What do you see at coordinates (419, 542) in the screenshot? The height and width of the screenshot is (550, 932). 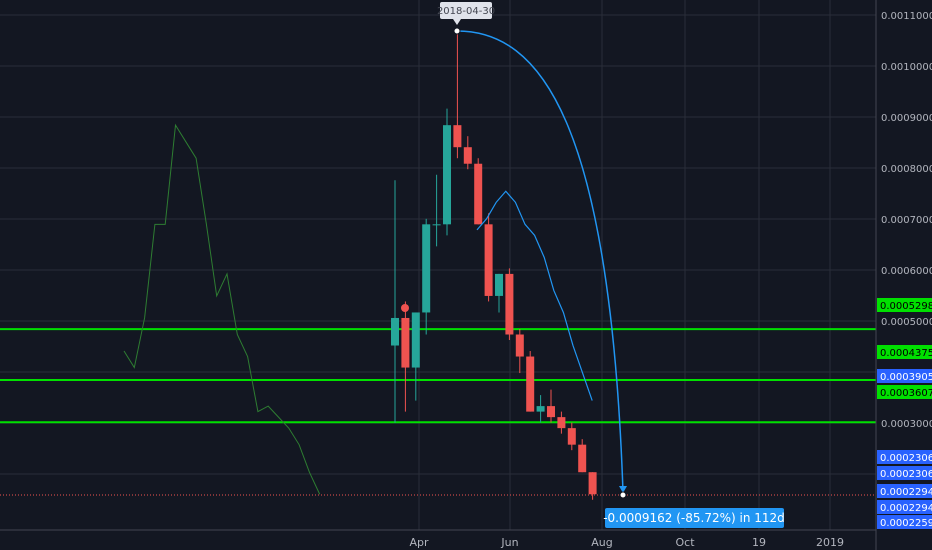 I see `x-tick-label: Apr` at bounding box center [419, 542].